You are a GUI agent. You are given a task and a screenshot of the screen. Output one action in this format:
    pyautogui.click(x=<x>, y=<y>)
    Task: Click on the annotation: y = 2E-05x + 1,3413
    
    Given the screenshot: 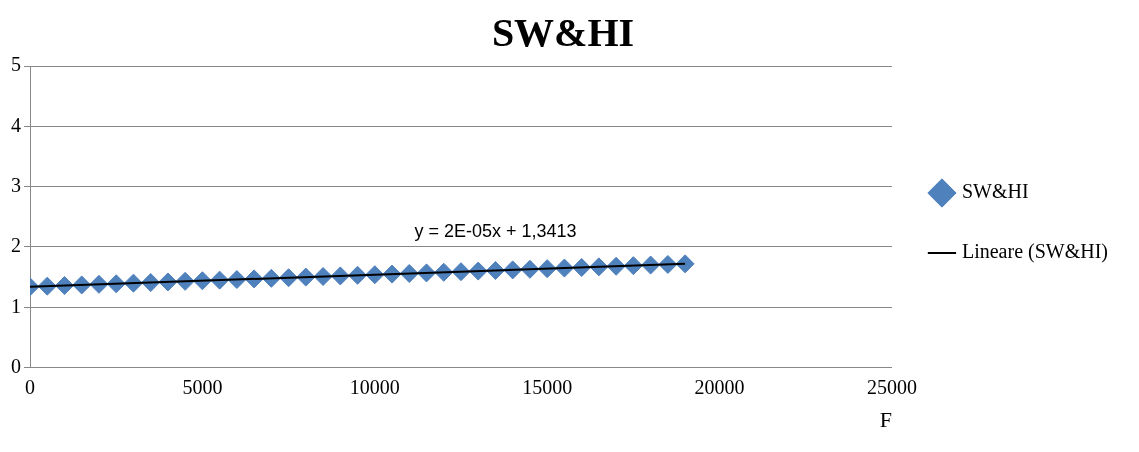 What is the action you would take?
    pyautogui.click(x=495, y=230)
    